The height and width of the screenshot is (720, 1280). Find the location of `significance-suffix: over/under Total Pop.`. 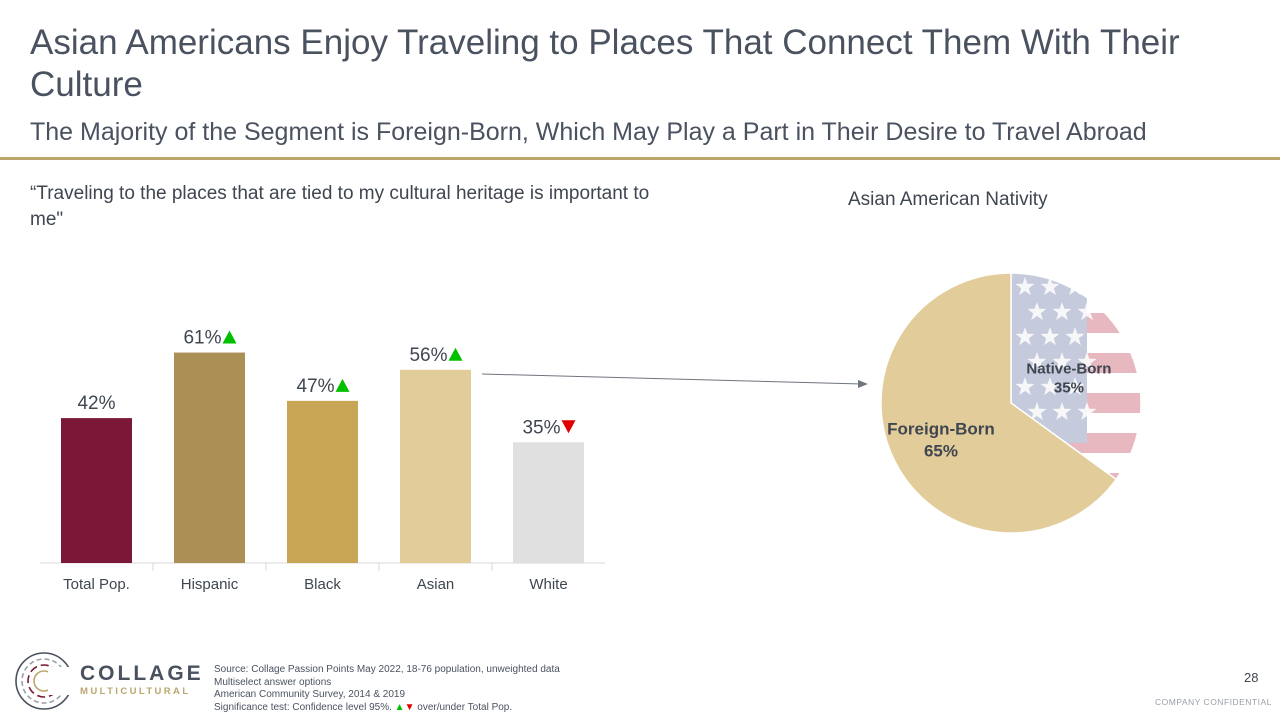

significance-suffix: over/under Total Pop. is located at coordinates (465, 707).